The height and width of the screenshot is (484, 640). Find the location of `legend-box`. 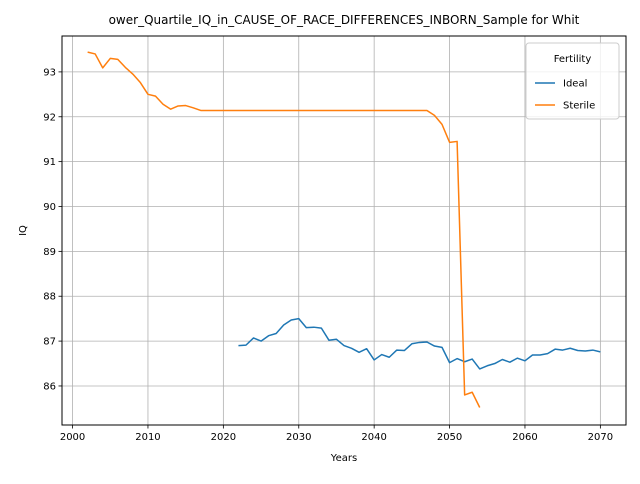

legend-box is located at coordinates (572, 81).